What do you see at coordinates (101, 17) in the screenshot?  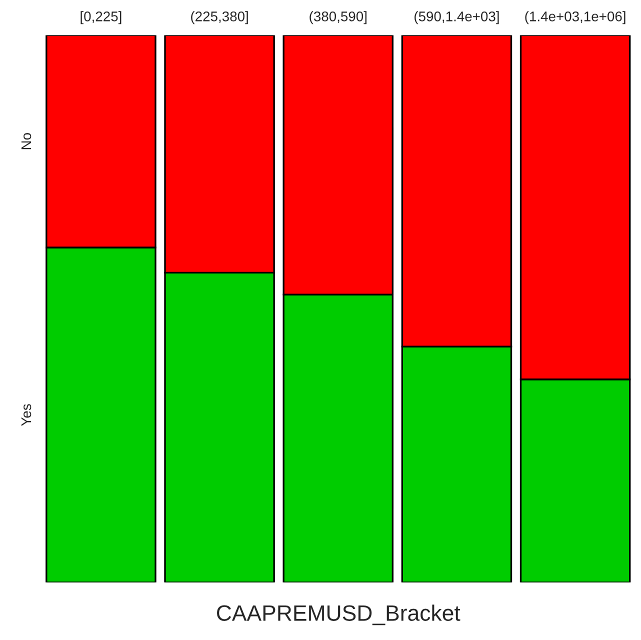 I see `x-tick-label: [0,225]` at bounding box center [101, 17].